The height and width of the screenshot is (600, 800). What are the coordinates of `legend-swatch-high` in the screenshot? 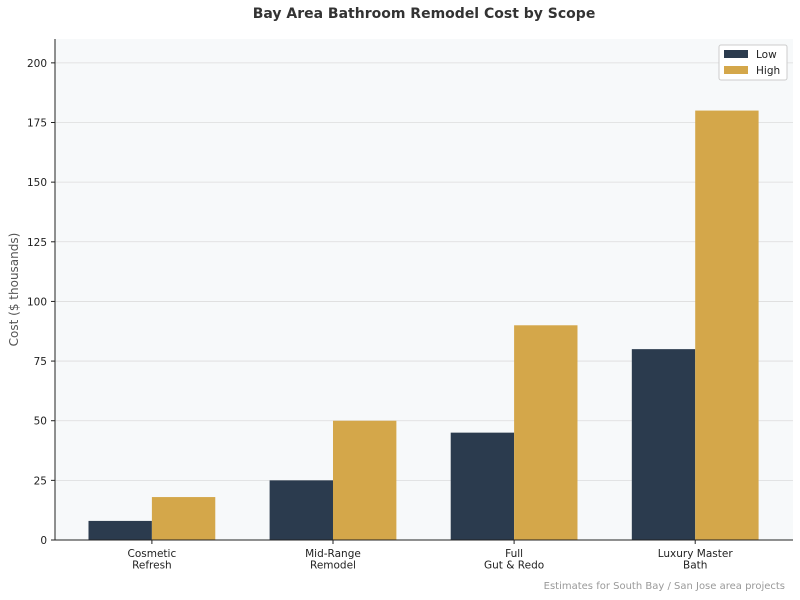 It's located at (736, 70).